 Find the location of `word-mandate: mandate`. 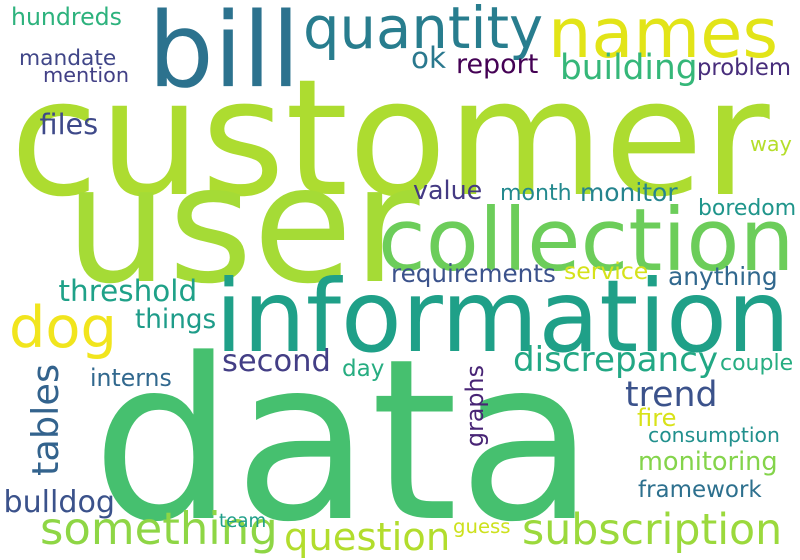

word-mandate: mandate is located at coordinates (68, 58).